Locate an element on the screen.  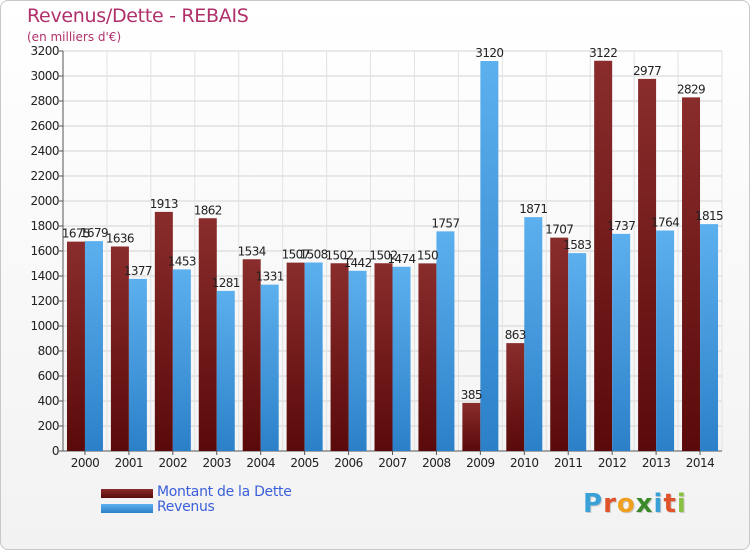
value-label: 1737 is located at coordinates (621, 226).